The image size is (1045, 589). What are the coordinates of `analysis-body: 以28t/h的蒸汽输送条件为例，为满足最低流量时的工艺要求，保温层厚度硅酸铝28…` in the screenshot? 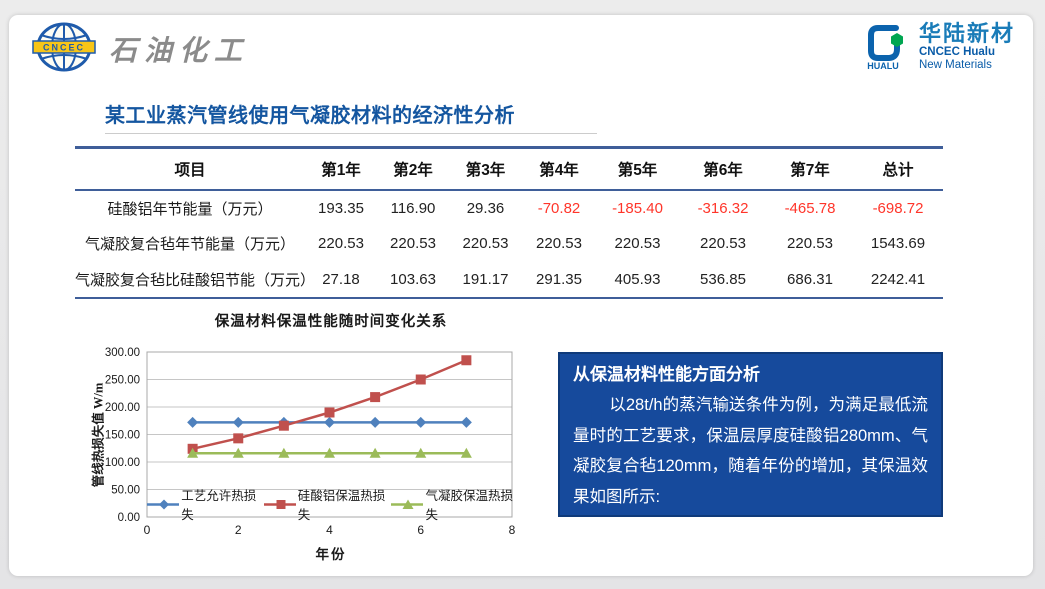 It's located at (750, 451).